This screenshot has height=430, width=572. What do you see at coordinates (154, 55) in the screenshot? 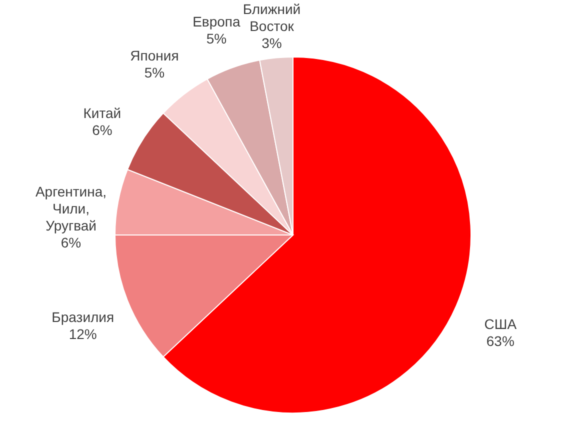
I see `slice-label: Япония` at bounding box center [154, 55].